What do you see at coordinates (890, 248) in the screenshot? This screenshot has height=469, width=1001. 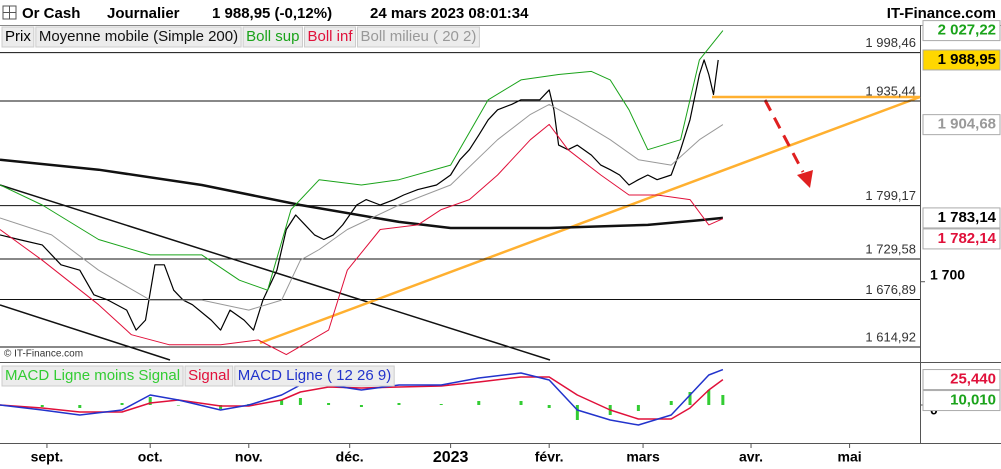 I see `level-label: 1 729,58` at bounding box center [890, 248].